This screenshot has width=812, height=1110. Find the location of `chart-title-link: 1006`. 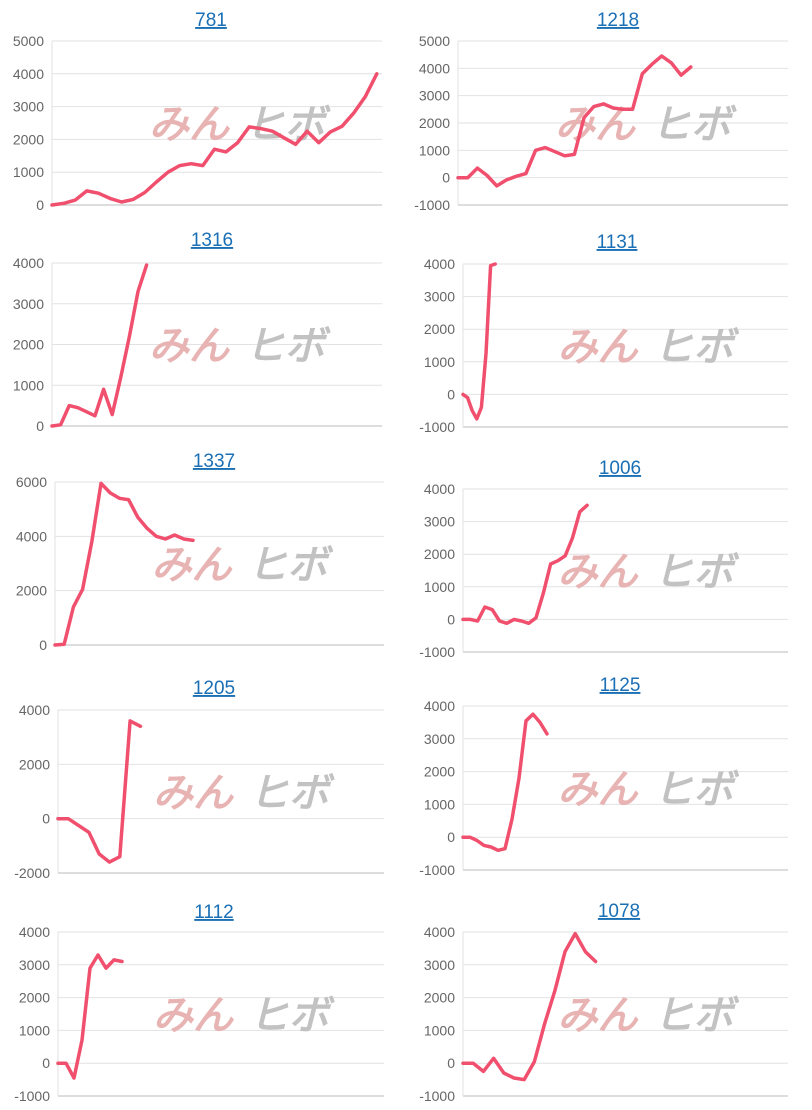

chart-title-link: 1006 is located at coordinates (620, 468).